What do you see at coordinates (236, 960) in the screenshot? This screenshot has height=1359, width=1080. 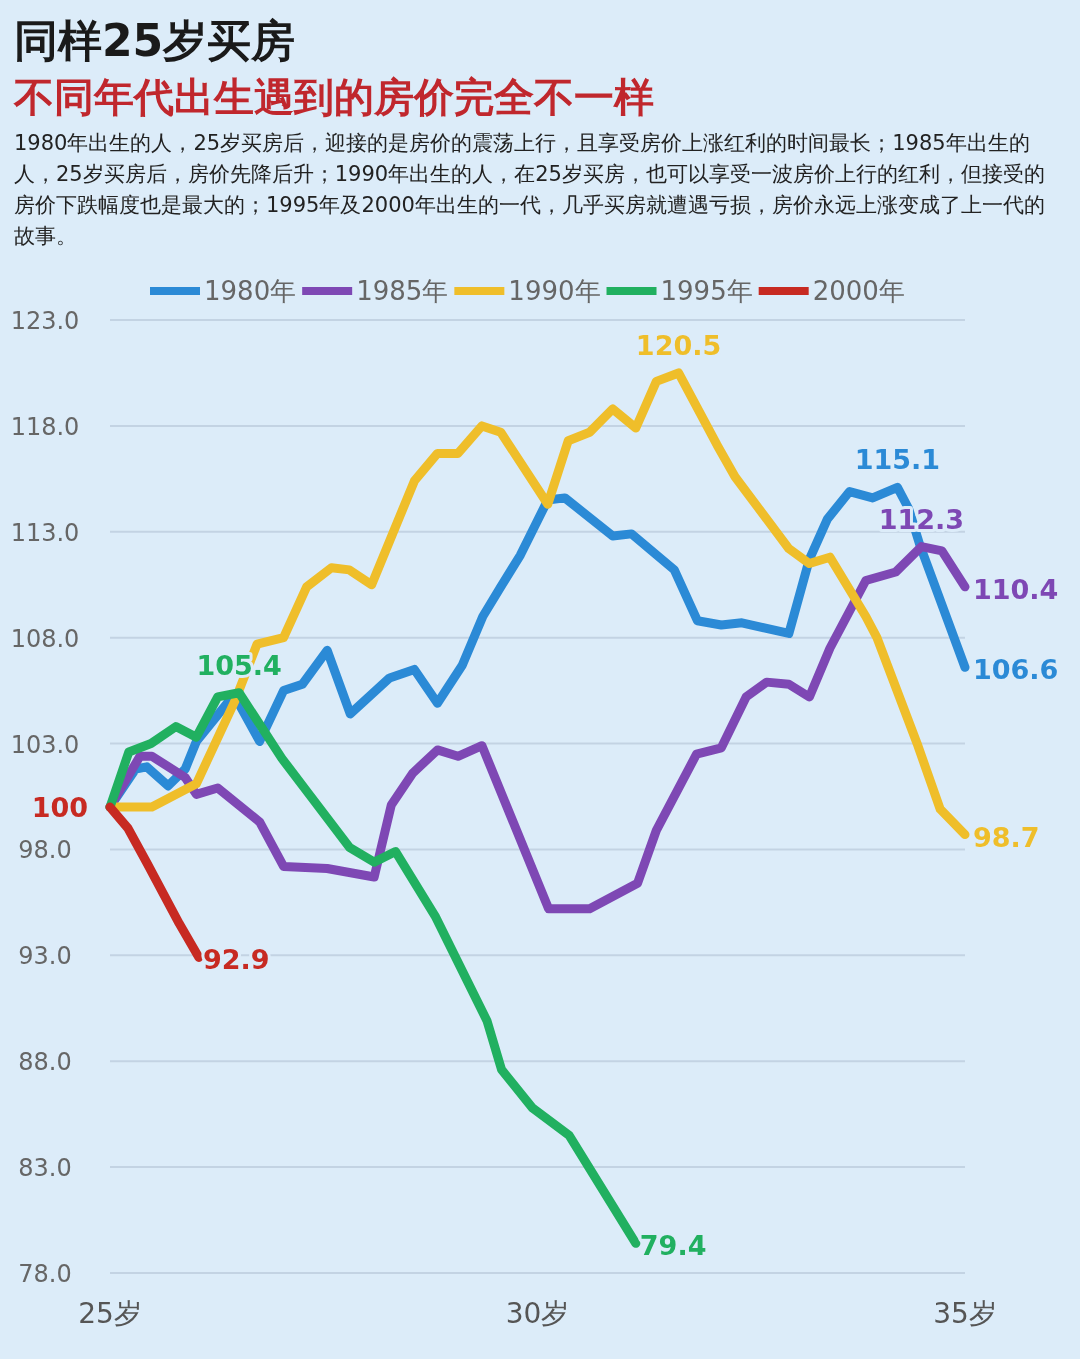 I see `annotation: 92.9` at bounding box center [236, 960].